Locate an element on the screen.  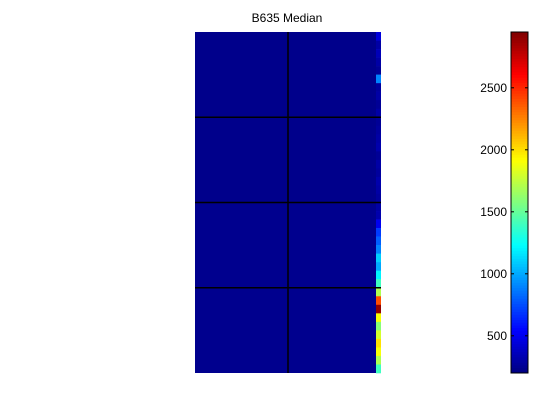
colorbar-tick-label: 1500 is located at coordinates (493, 212).